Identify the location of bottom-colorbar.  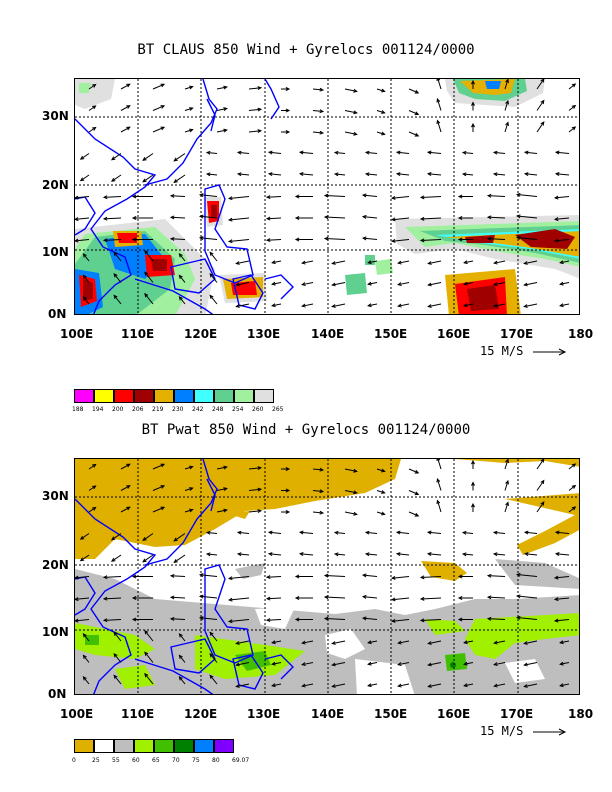
(154, 746).